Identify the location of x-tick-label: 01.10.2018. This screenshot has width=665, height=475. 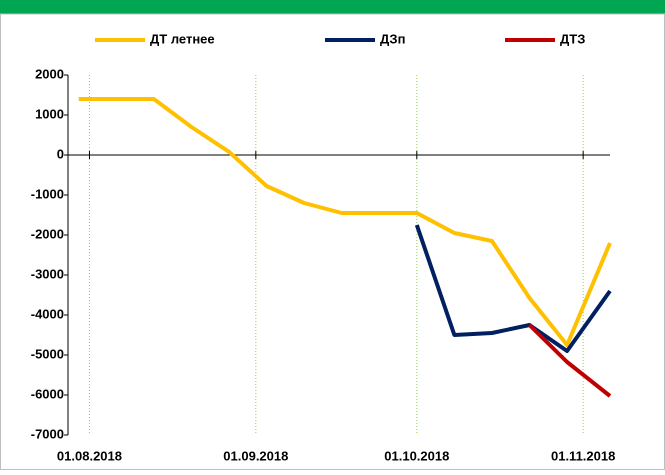
(416, 455).